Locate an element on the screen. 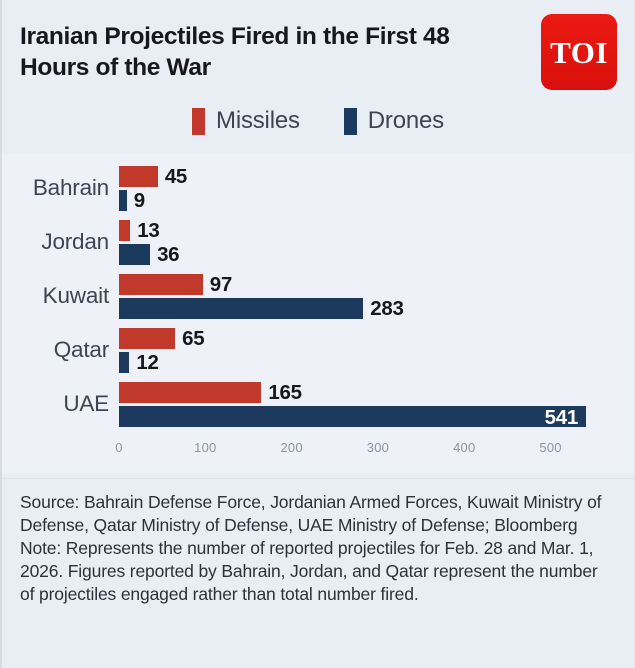 The width and height of the screenshot is (635, 668). x-tick-400: 400 is located at coordinates (464, 447).